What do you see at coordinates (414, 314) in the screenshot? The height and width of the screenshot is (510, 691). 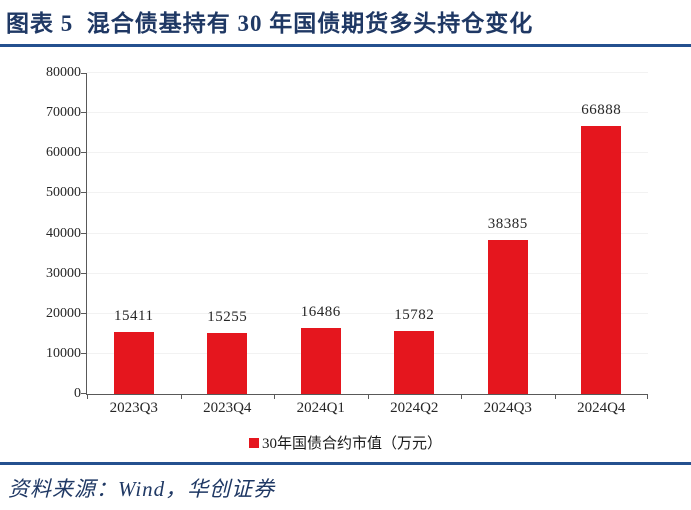 I see `bar-value-label-2024Q2: 15782` at bounding box center [414, 314].